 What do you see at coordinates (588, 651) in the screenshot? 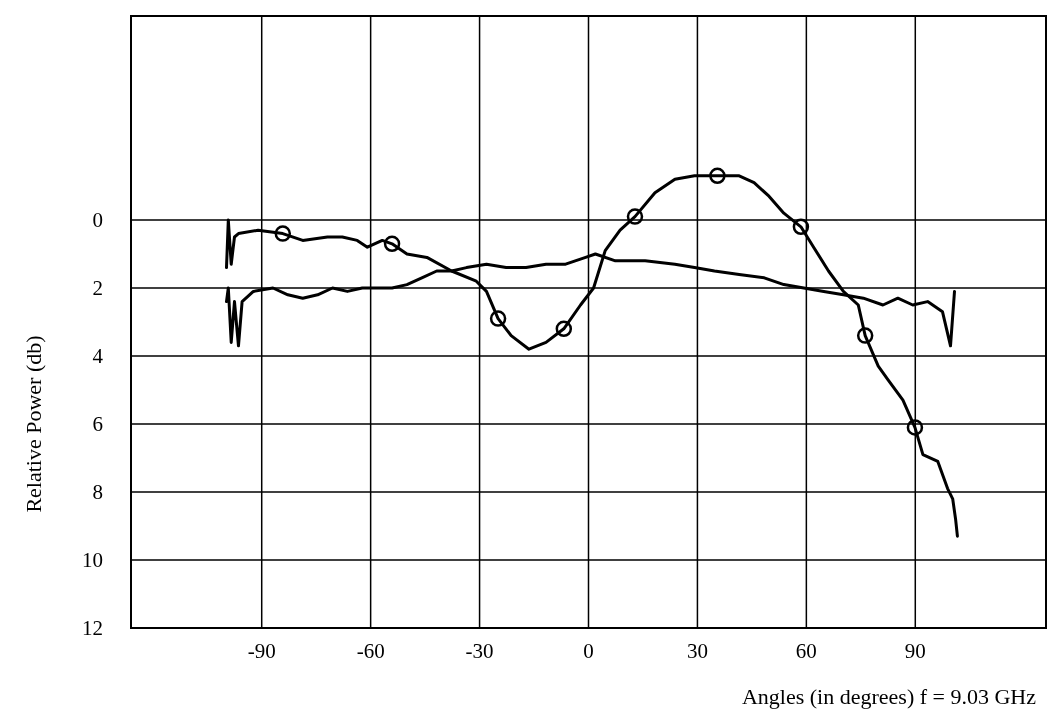
I see `x-tick-label: 0` at bounding box center [588, 651].